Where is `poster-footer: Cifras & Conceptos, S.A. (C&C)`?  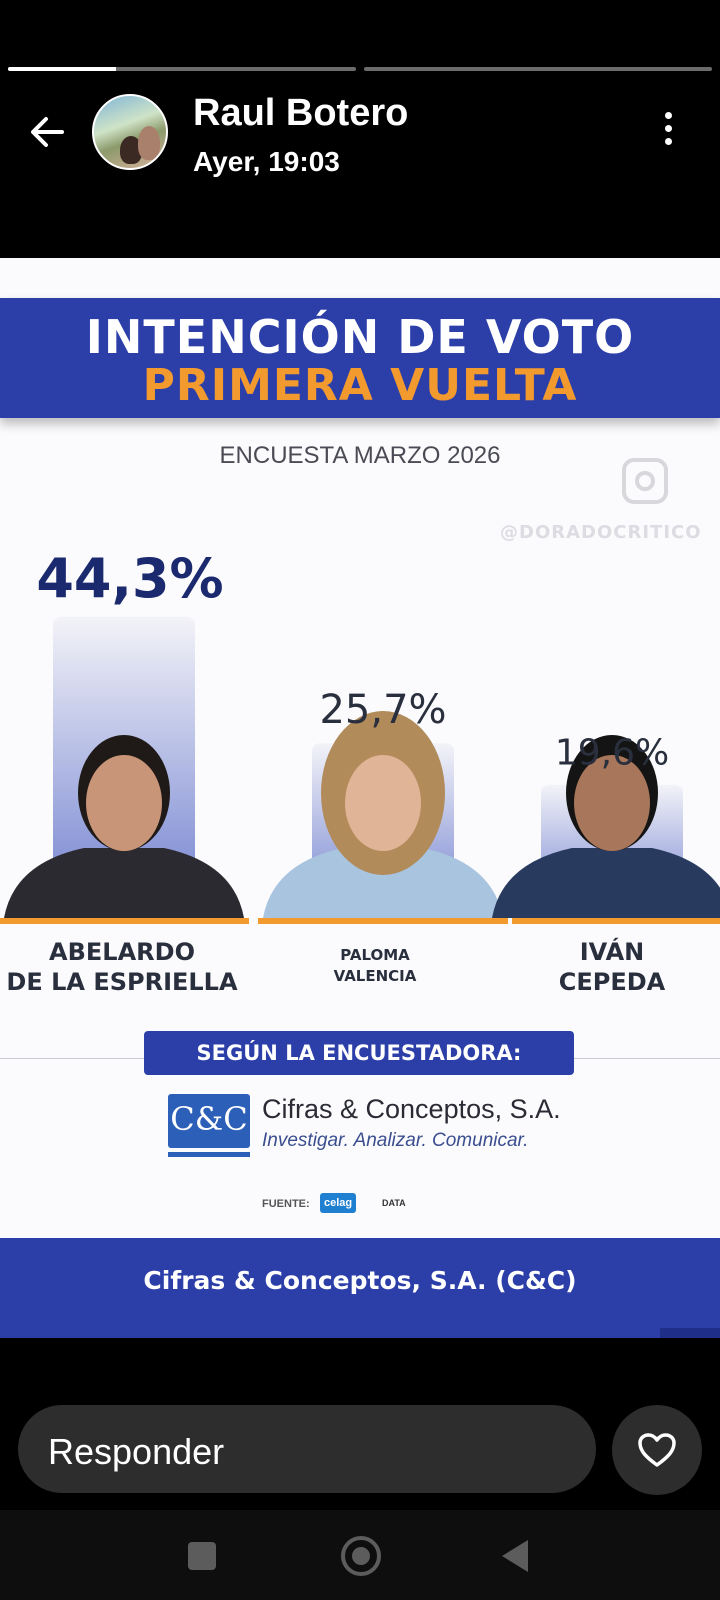
poster-footer: Cifras & Conceptos, S.A. (C&C) is located at coordinates (360, 1288).